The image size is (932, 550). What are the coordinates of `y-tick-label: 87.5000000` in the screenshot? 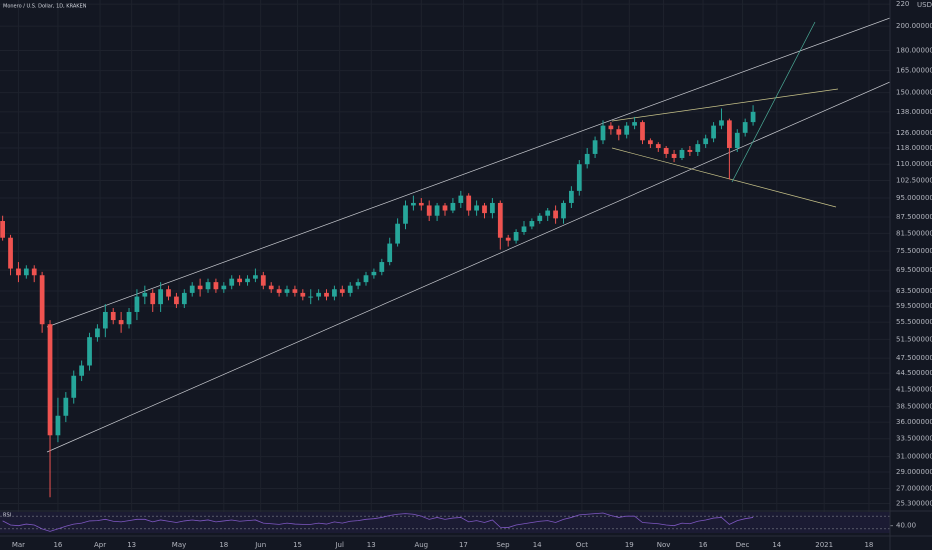 It's located at (914, 217).